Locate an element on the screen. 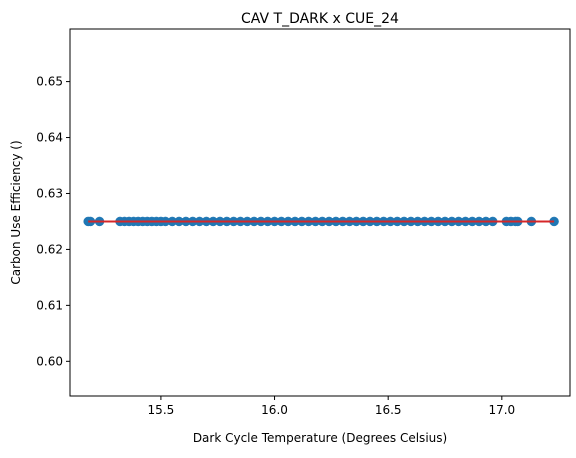  x-tick-label: 17.0 is located at coordinates (501, 410).